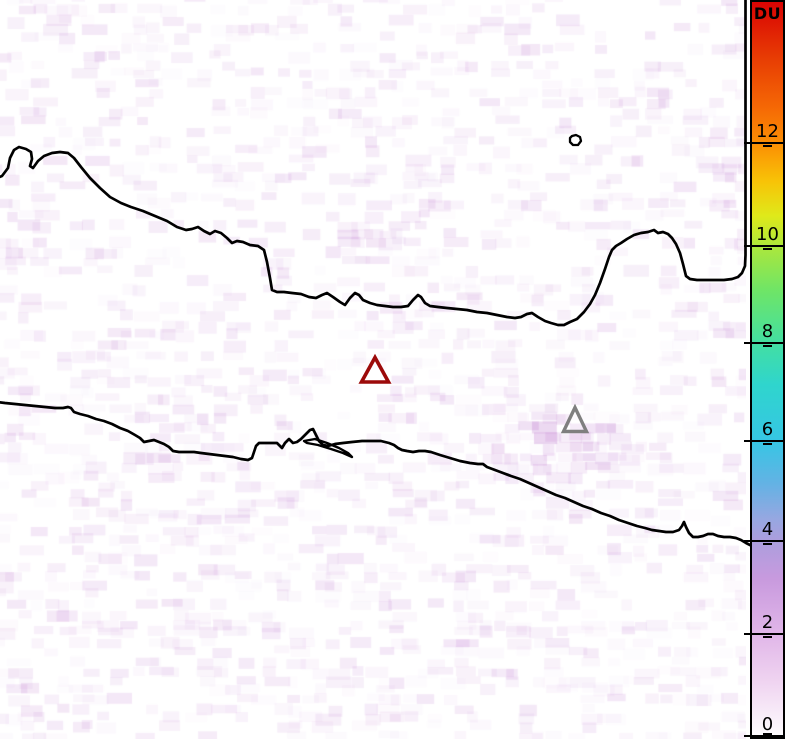 The image size is (785, 739). What do you see at coordinates (767, 724) in the screenshot?
I see `colorbar-tick-label: 0` at bounding box center [767, 724].